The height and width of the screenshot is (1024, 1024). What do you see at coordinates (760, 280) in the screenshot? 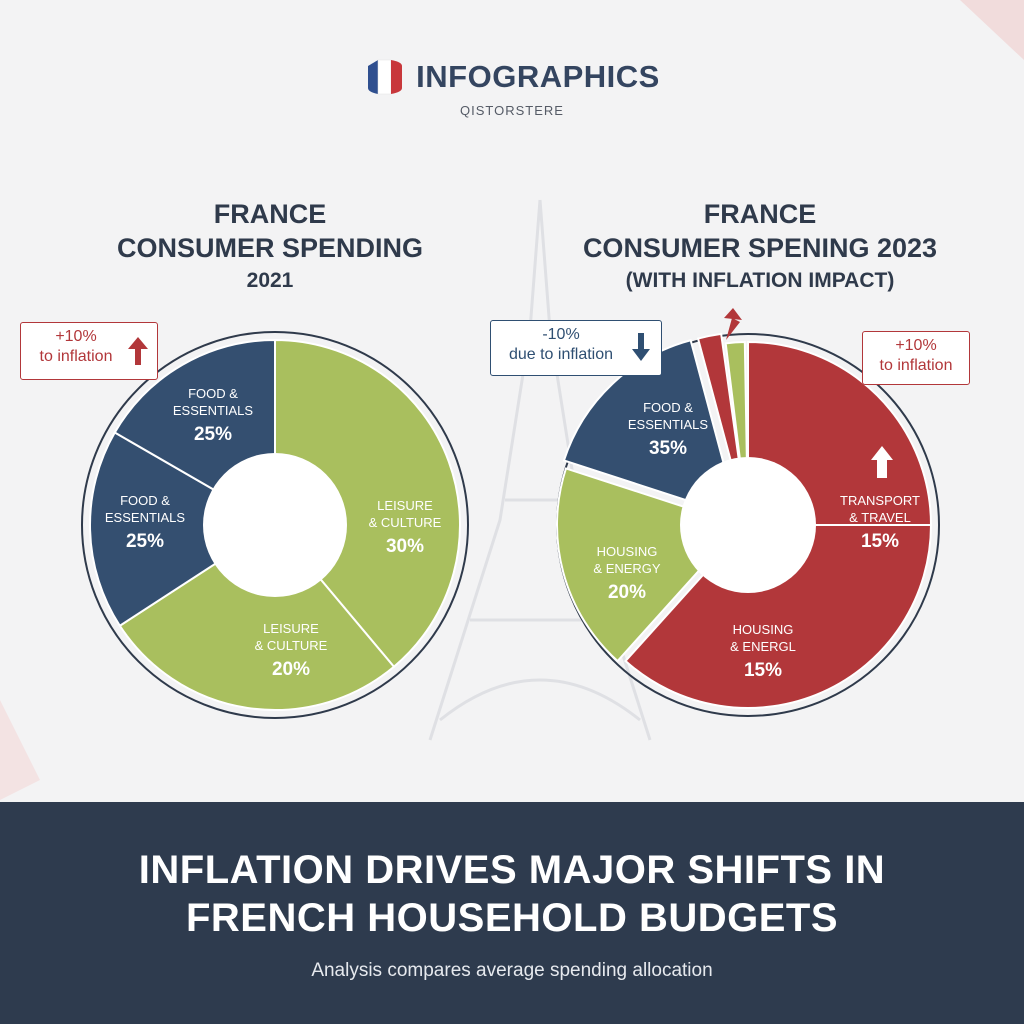
I see `right-title-line3: (WITH INFLATION IMPACT)` at bounding box center [760, 280].